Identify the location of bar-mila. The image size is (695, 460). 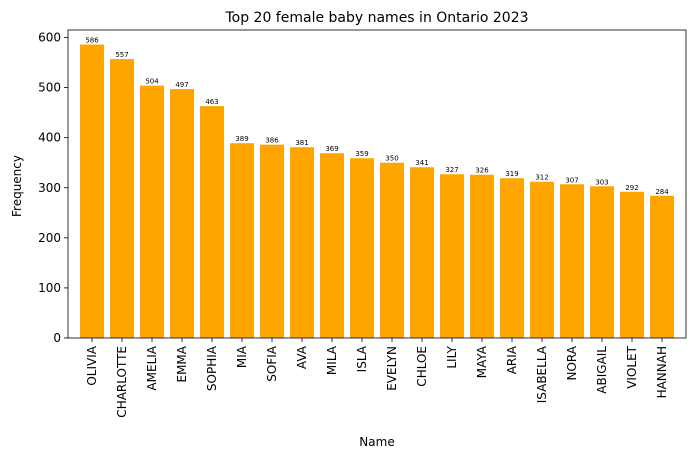
(332, 245).